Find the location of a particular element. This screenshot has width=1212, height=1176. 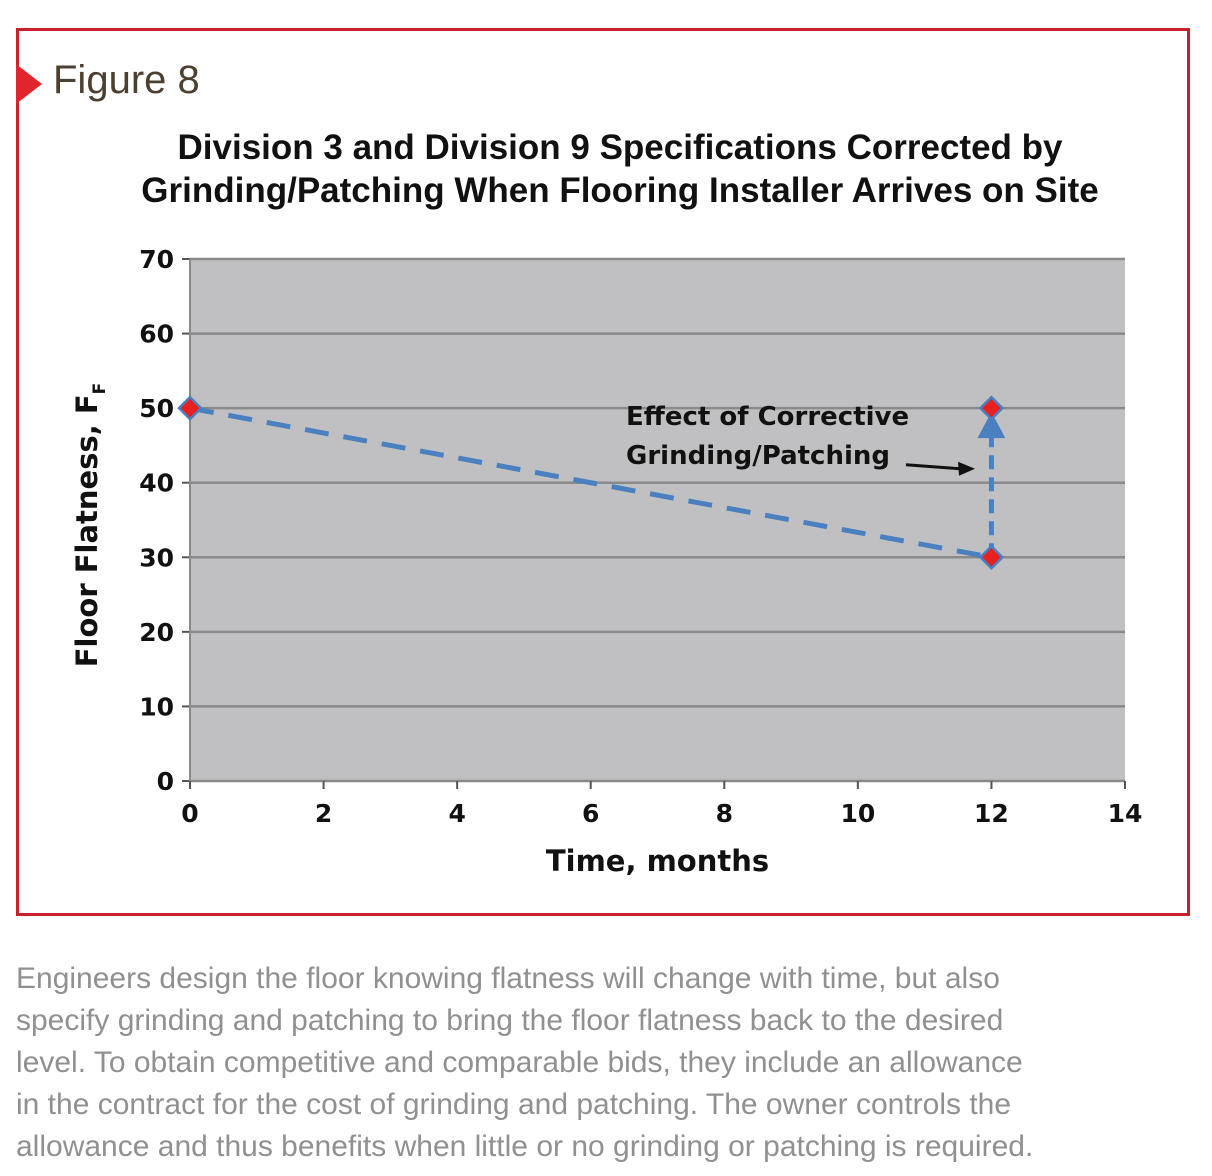

annotation-pointer-head is located at coordinates (966, 468).